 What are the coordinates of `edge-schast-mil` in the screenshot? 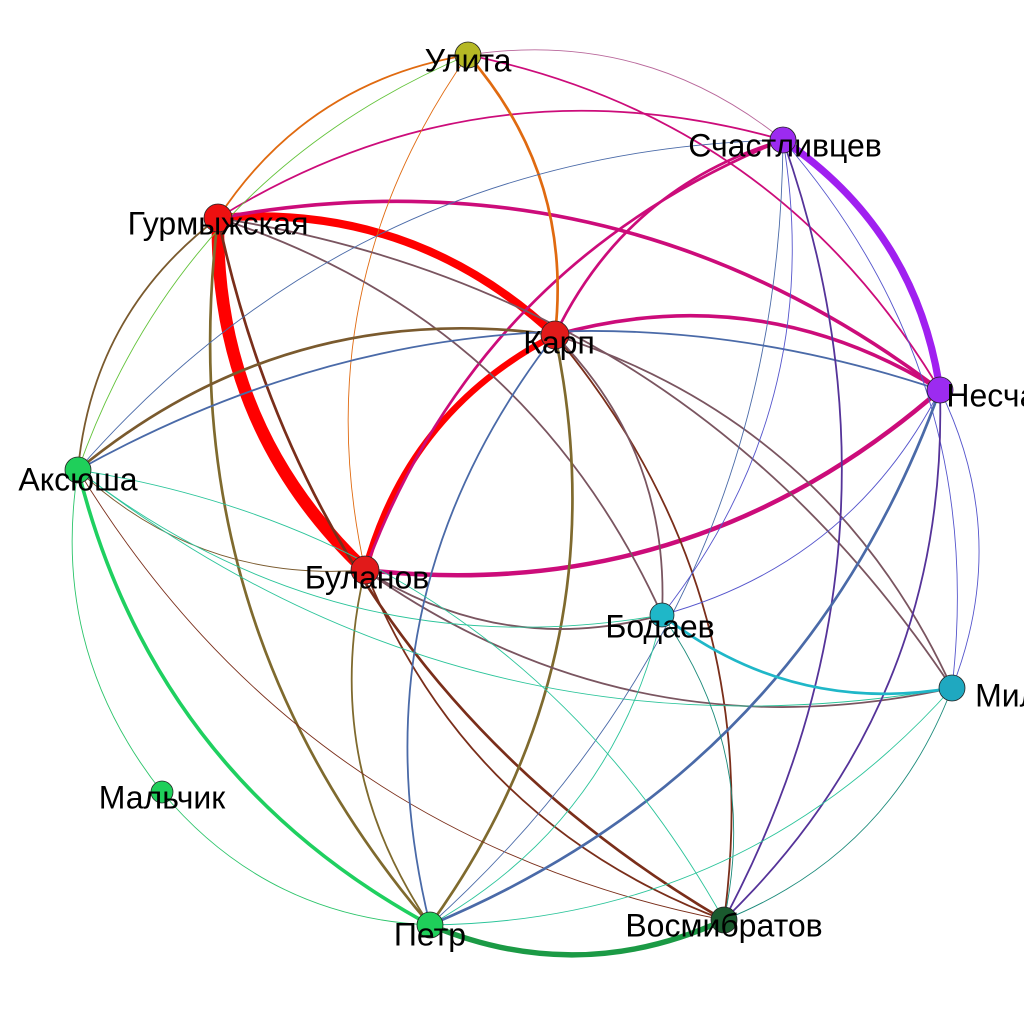 It's located at (870, 414).